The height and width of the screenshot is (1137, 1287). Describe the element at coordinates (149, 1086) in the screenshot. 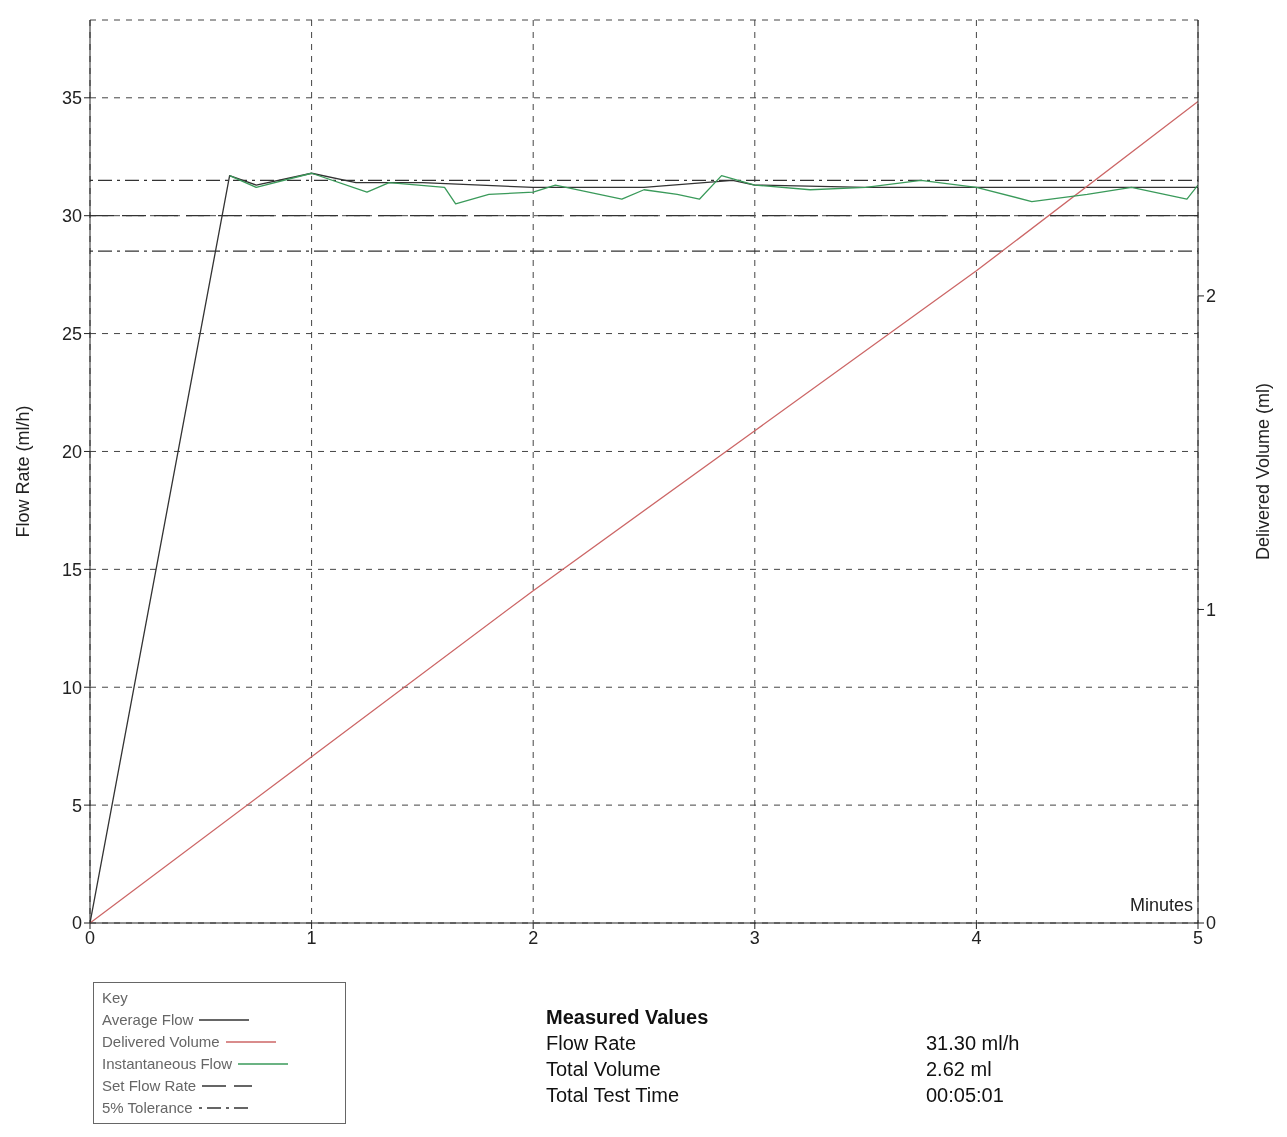

I see `legend-label: Set Flow Rate` at that location.